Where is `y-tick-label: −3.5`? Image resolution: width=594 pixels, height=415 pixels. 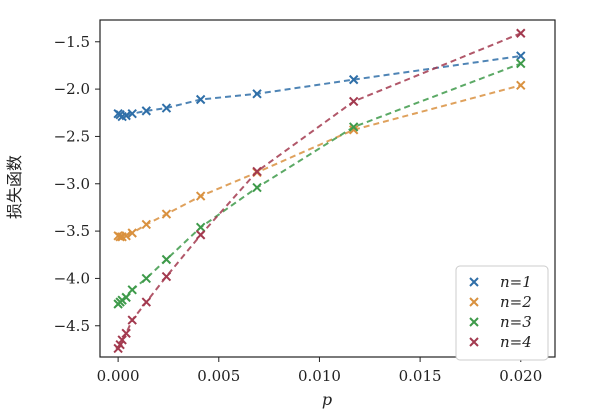 y-tick-label: −3.5 is located at coordinates (72, 231).